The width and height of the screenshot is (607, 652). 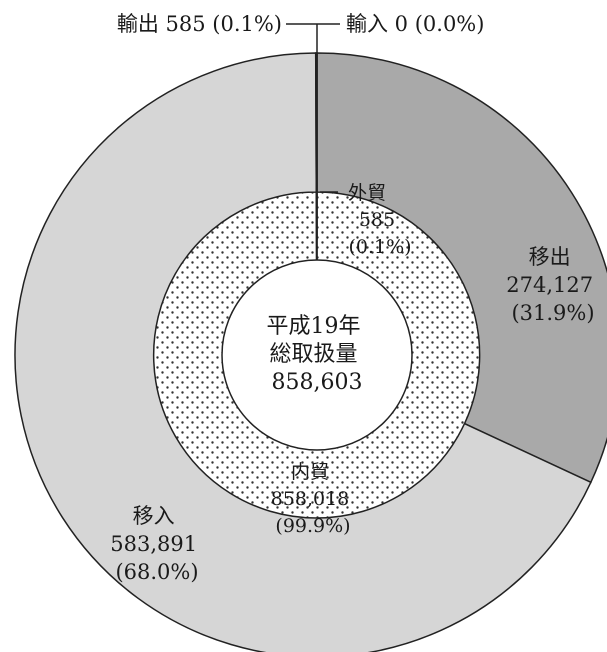 What do you see at coordinates (310, 499) in the screenshot?
I see `naiboeki-value: 858,018` at bounding box center [310, 499].